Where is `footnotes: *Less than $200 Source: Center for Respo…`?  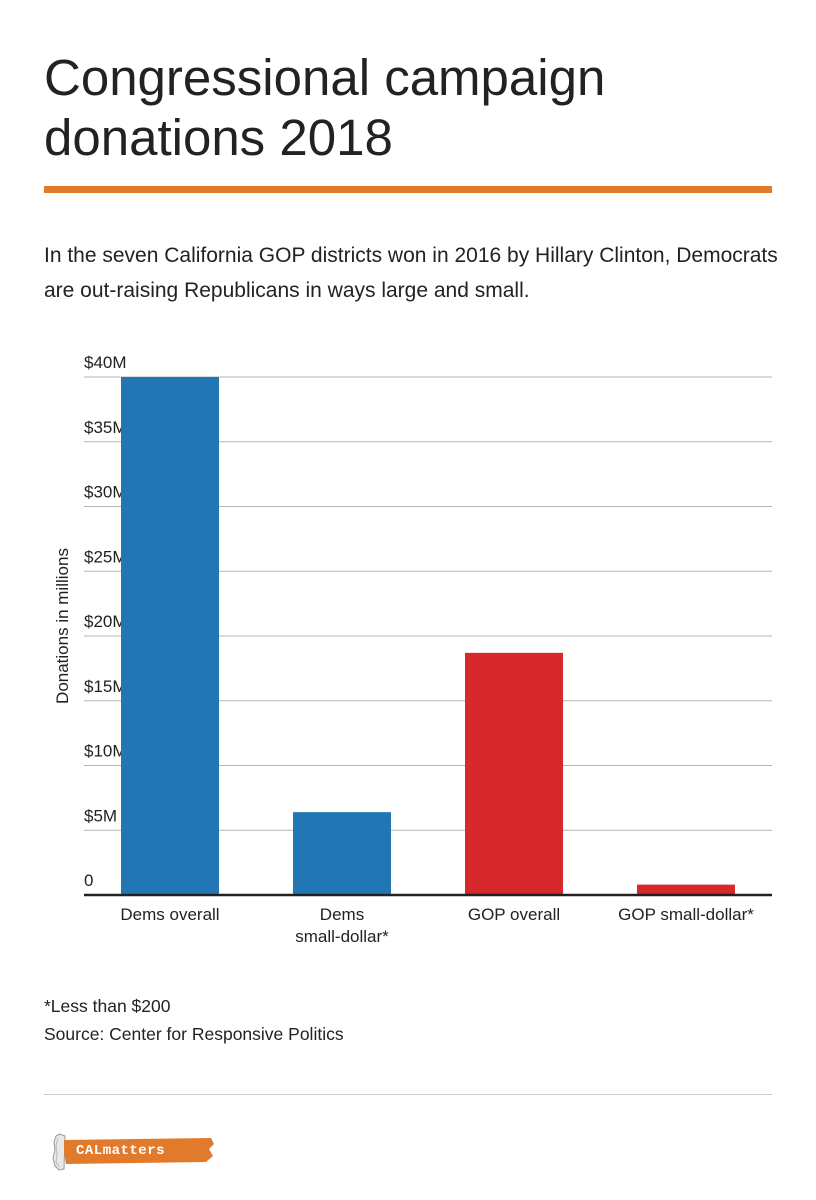 footnotes: *Less than $200 Source: Center for Respo… is located at coordinates (194, 1020).